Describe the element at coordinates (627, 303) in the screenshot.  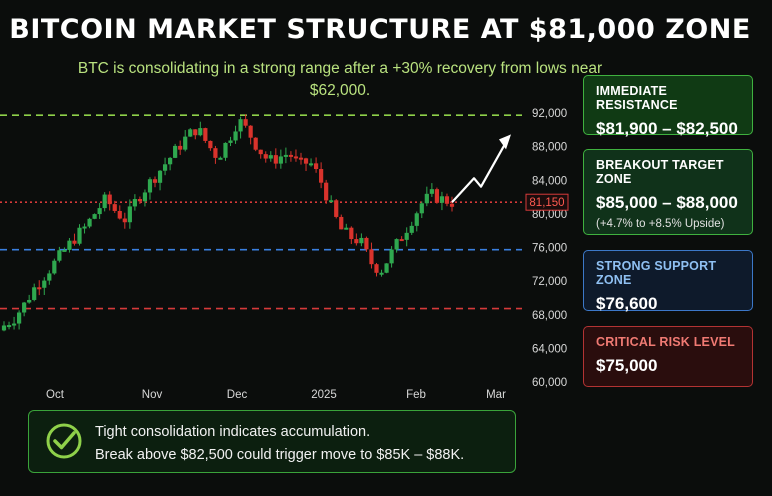
I see `support-value: $76,600` at that location.